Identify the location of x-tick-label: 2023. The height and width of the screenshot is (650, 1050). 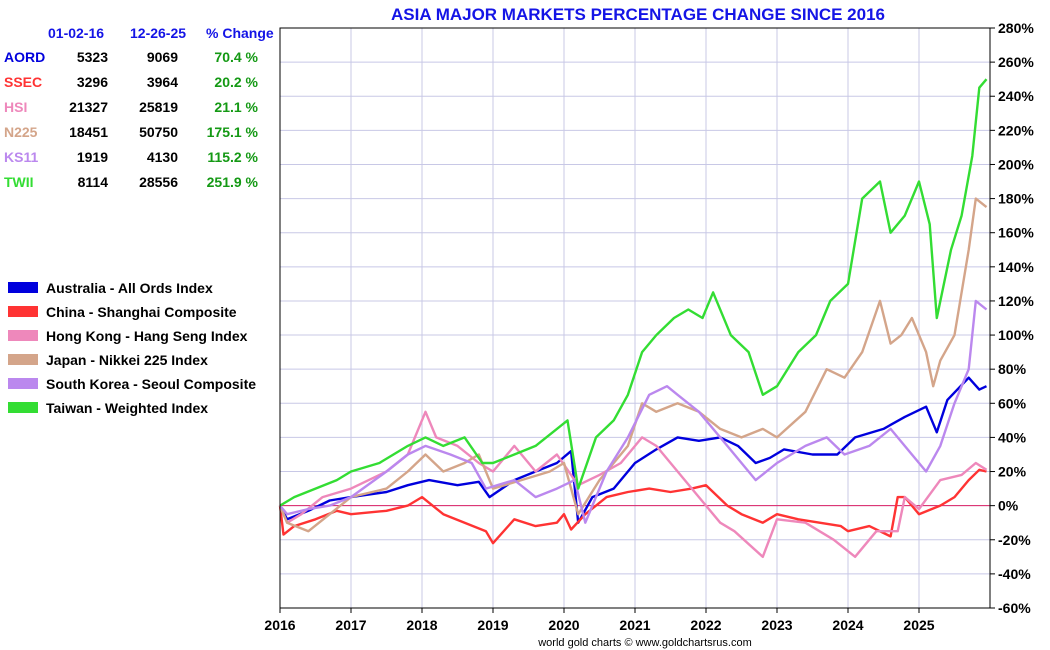
(776, 625).